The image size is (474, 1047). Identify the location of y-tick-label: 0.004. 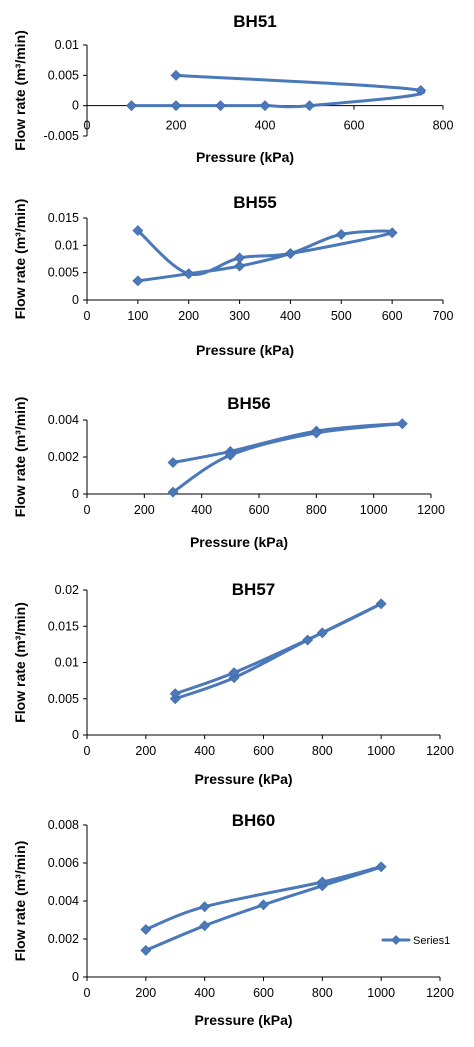
(63, 420).